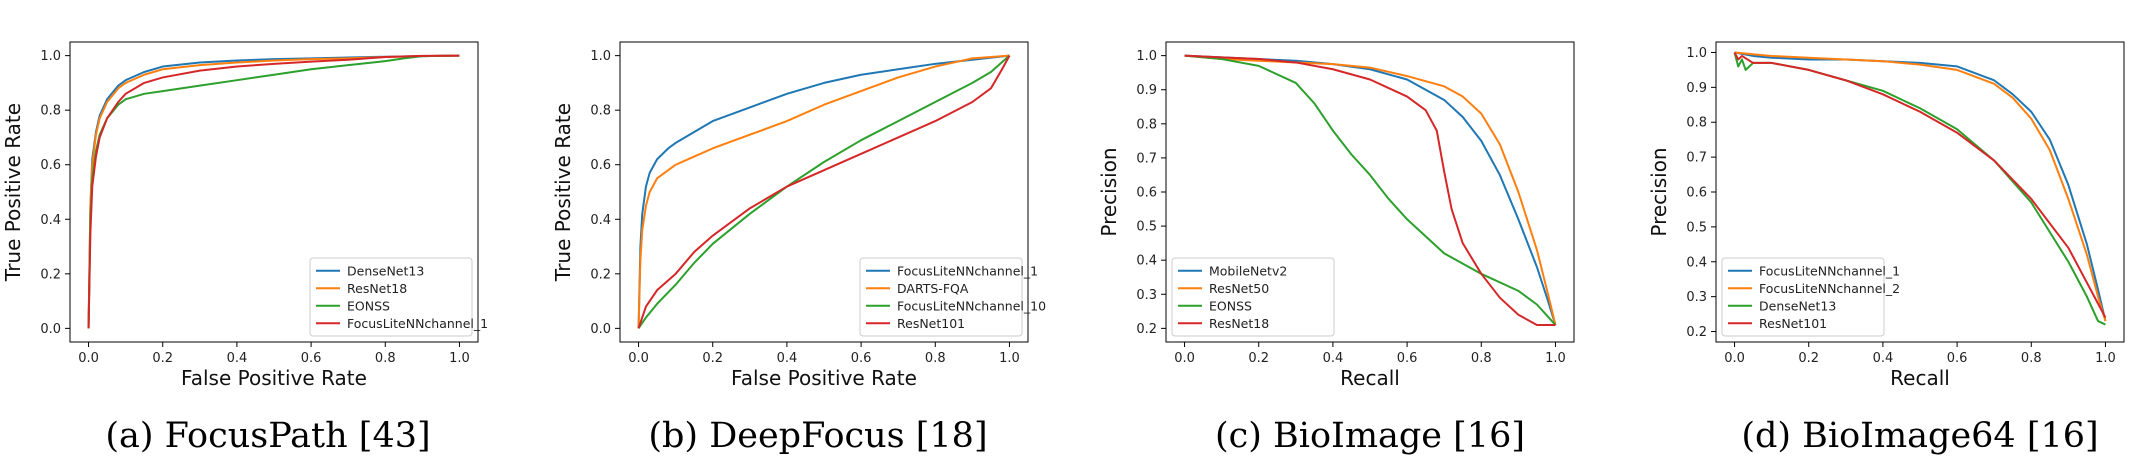 This screenshot has width=2146, height=466. I want to click on y-tick-label: 0.5, so click(1146, 227).